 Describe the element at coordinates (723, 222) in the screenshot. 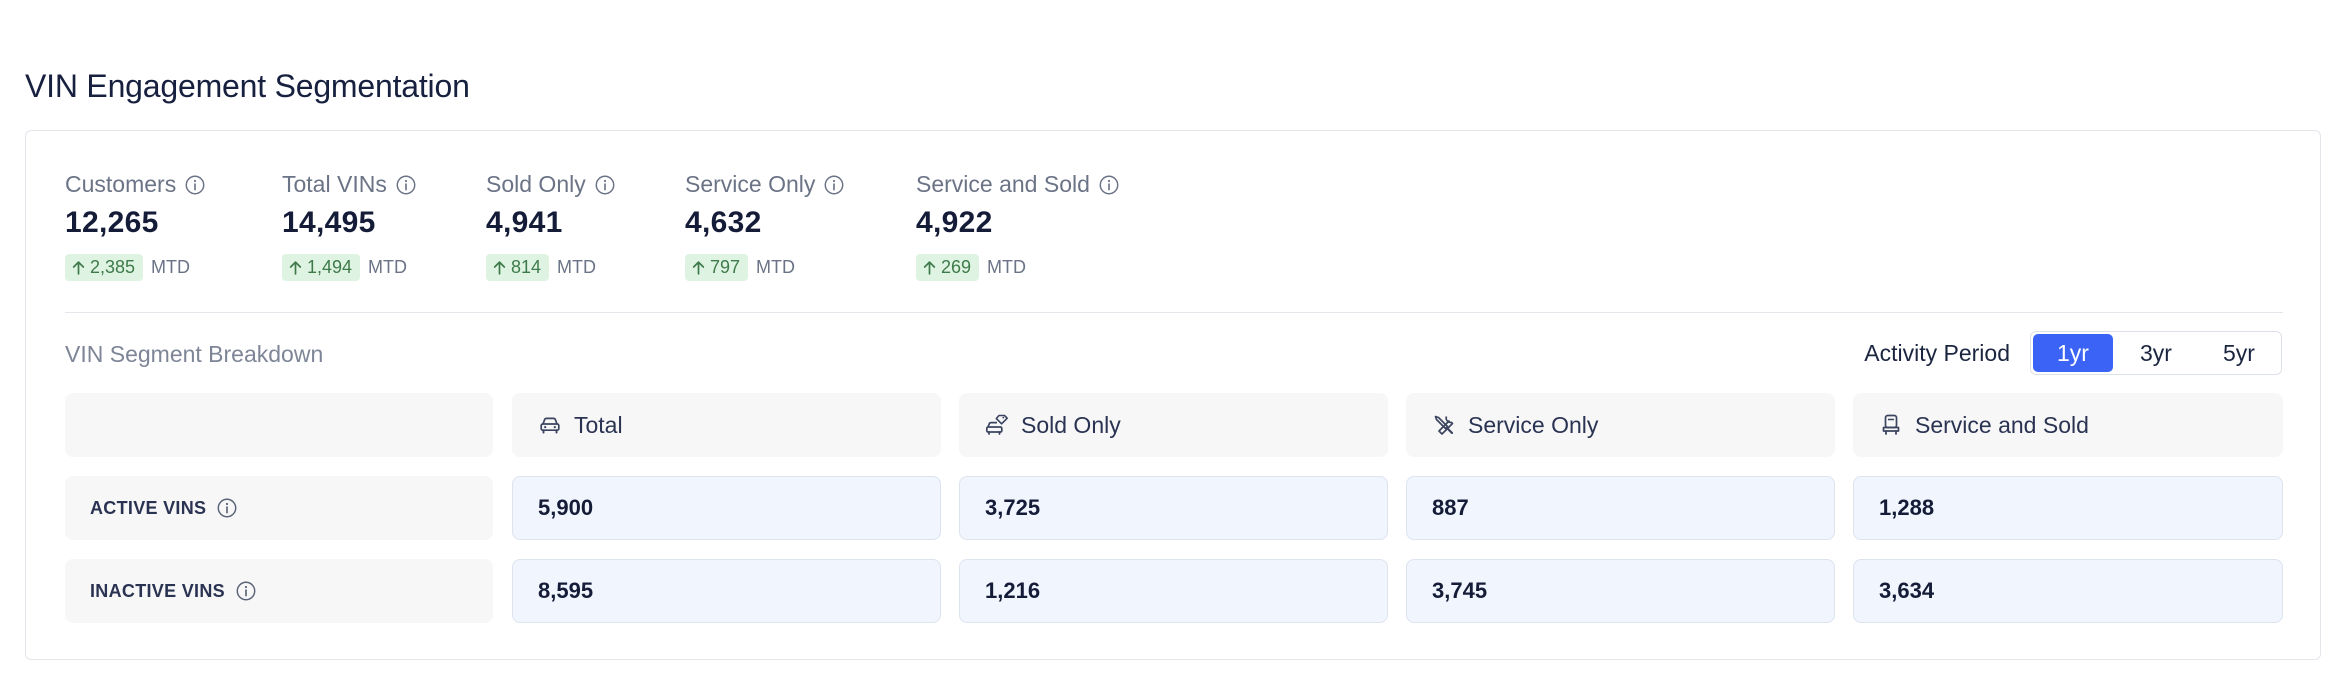

I see `stat-value: 4,632` at that location.